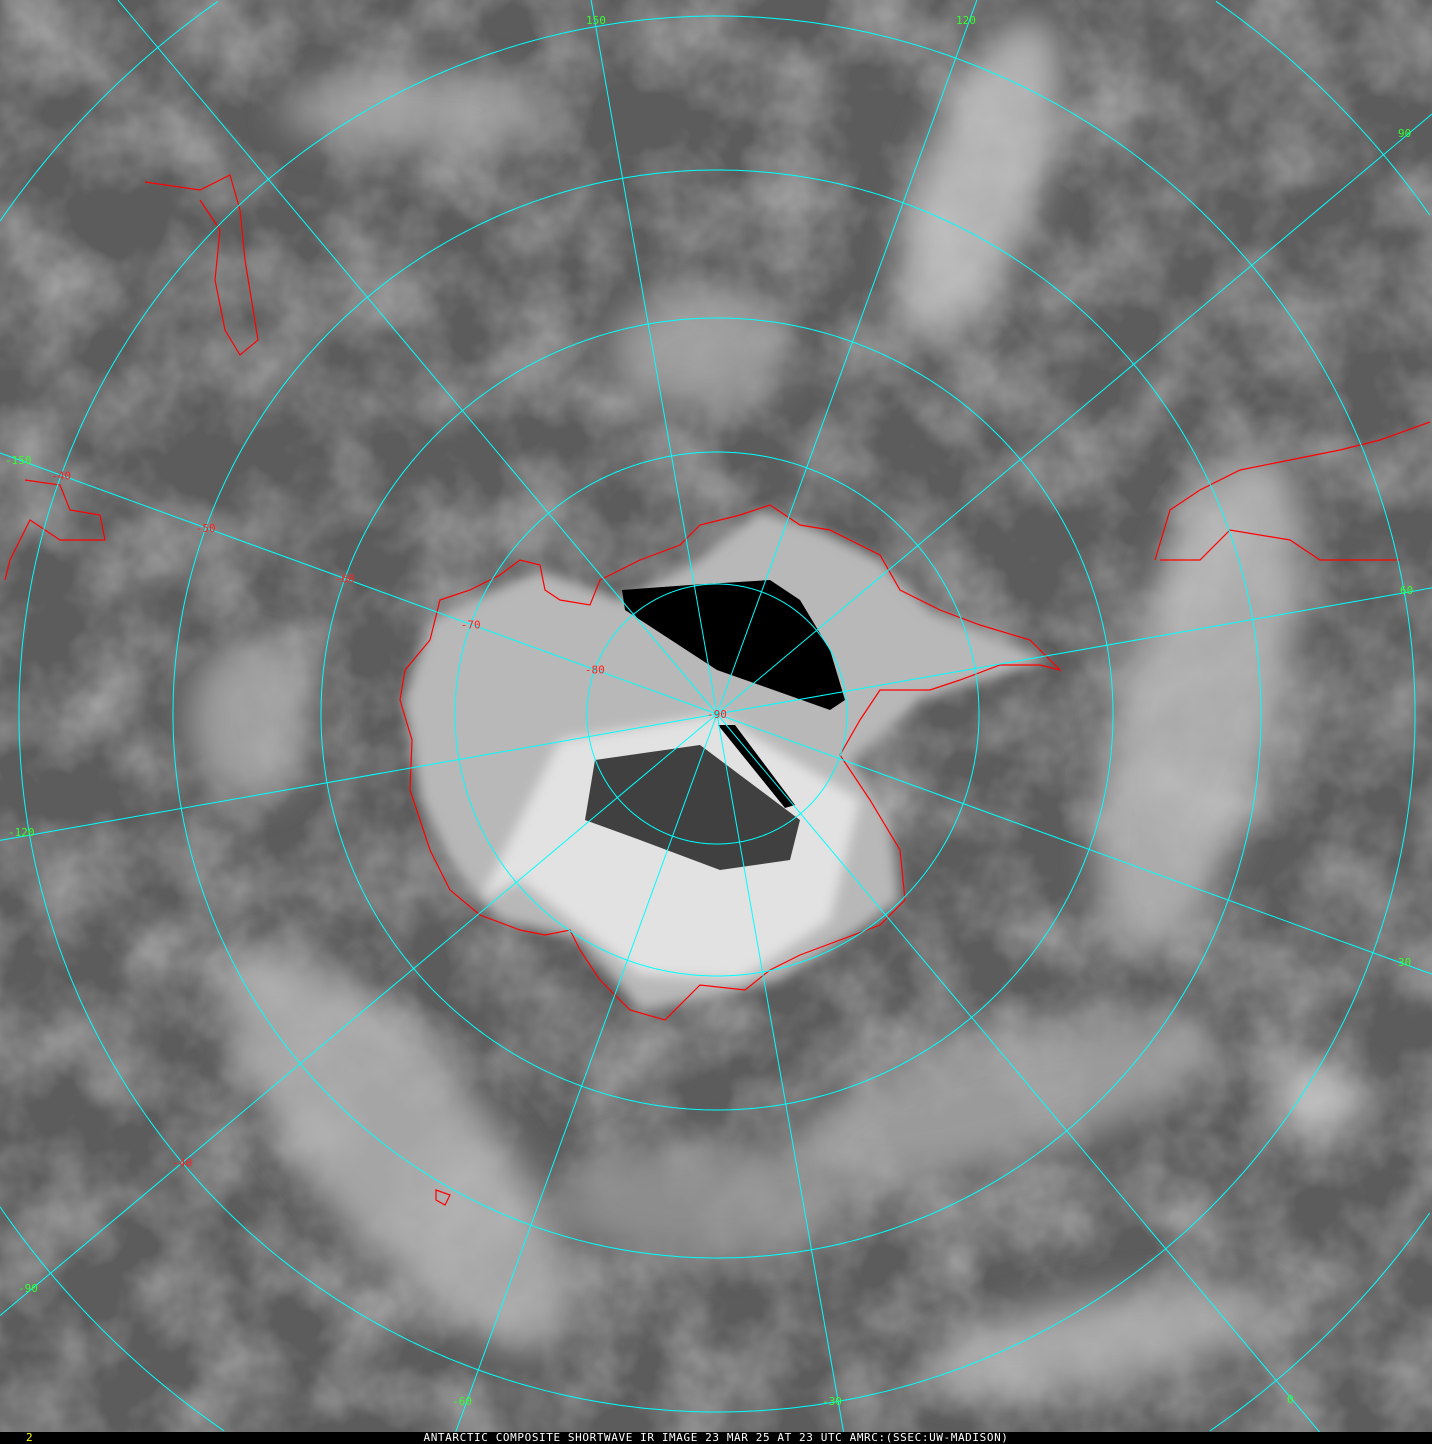 Image resolution: width=1432 pixels, height=1444 pixels. I want to click on longitude-label: -150, so click(18, 460).